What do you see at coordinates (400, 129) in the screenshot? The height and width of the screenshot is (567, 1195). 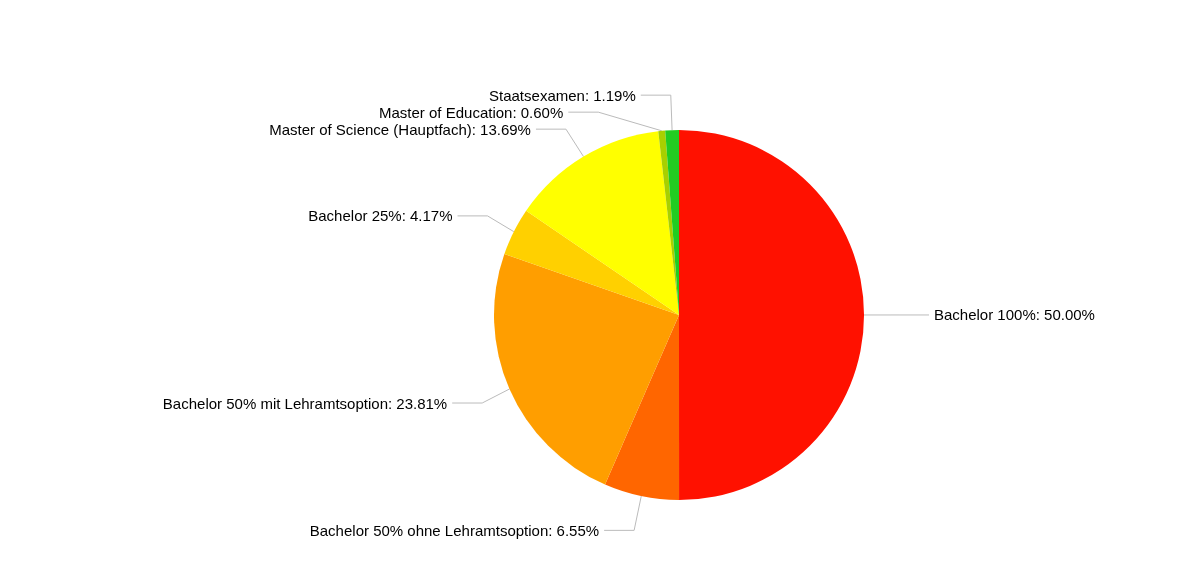 I see `slice-label: Master of Science (Hauptfach): 13.69%` at bounding box center [400, 129].